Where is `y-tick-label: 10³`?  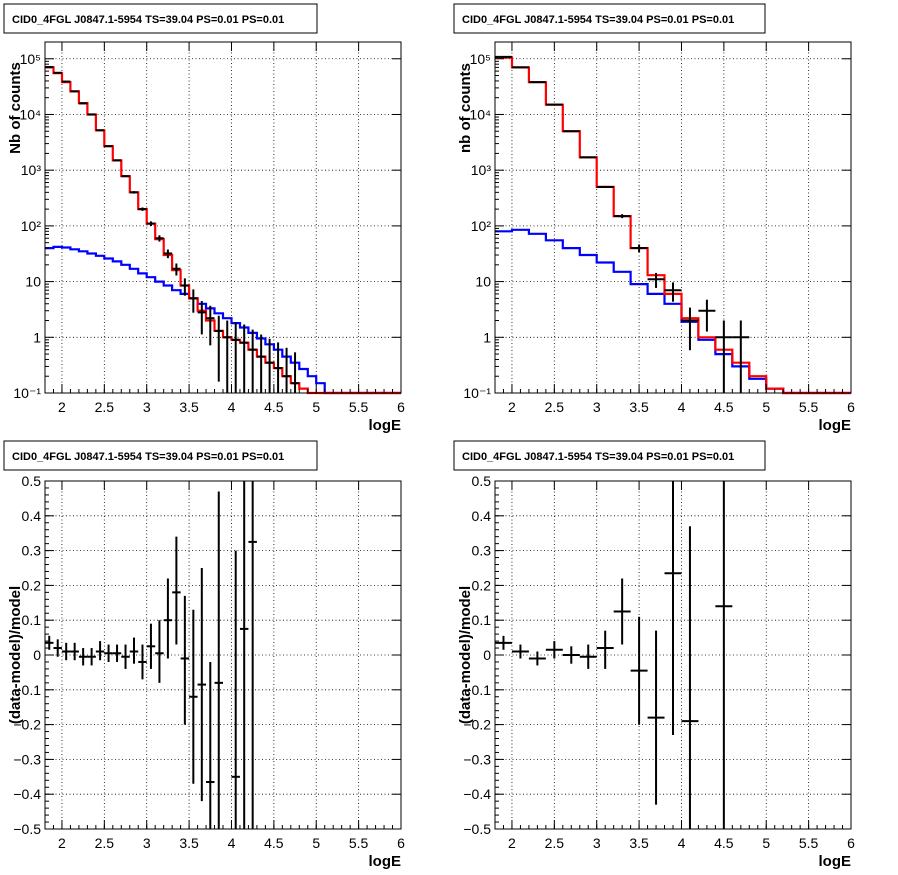
y-tick-label: 10³ is located at coordinates (481, 170).